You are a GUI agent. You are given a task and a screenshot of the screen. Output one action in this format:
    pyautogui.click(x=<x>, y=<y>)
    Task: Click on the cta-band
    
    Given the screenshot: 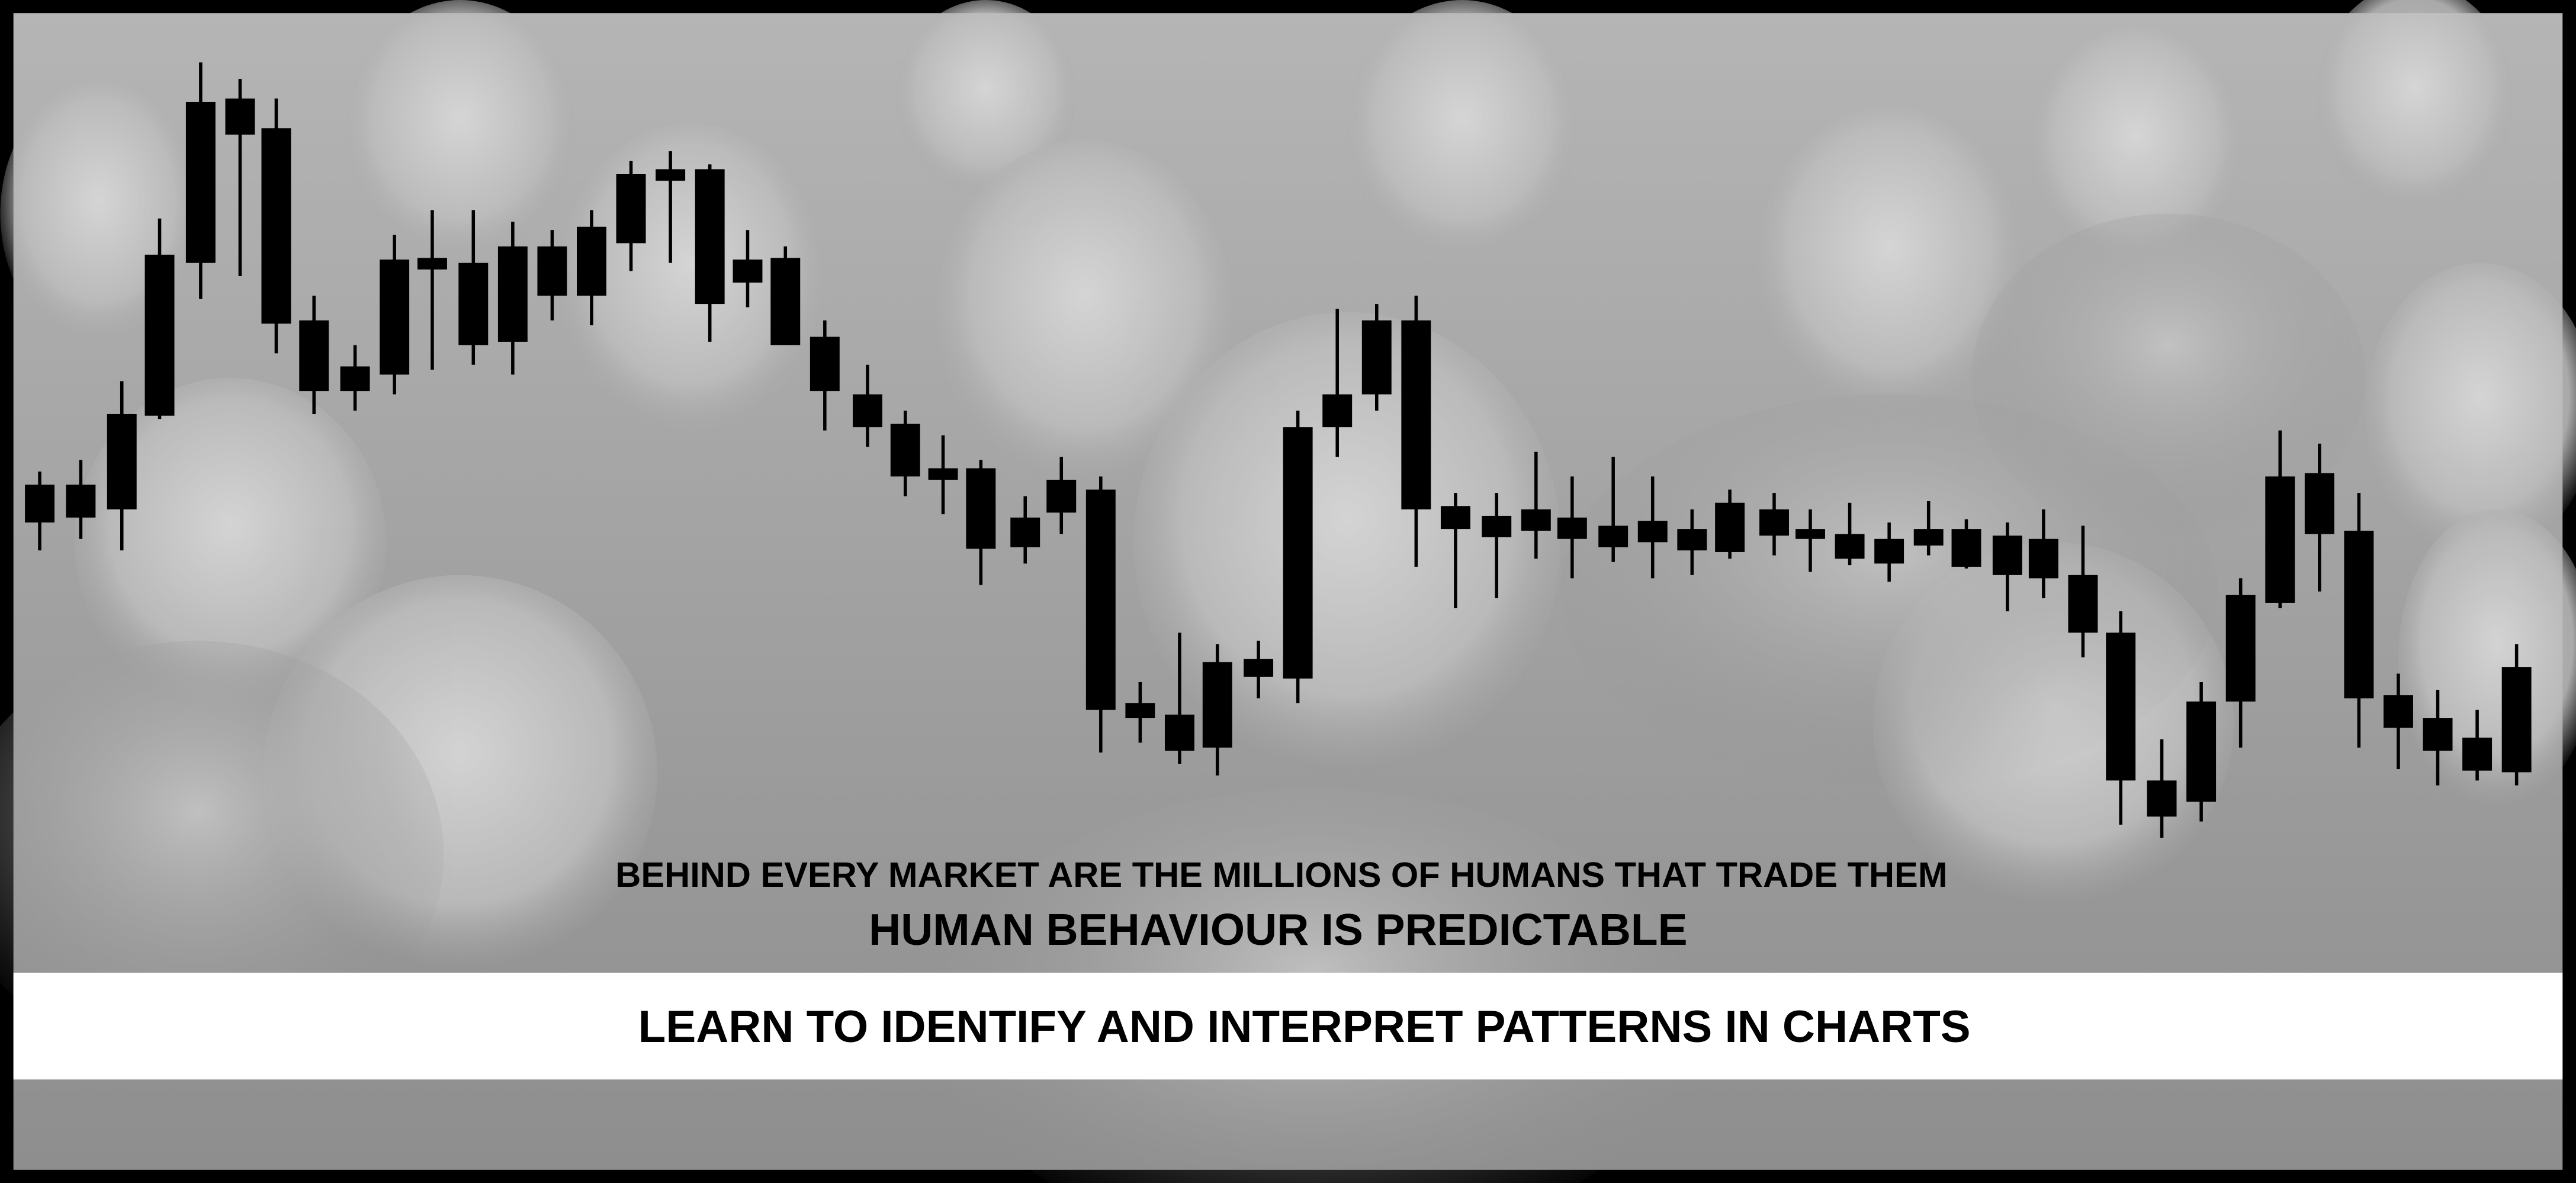 What is the action you would take?
    pyautogui.click(x=1288, y=1026)
    